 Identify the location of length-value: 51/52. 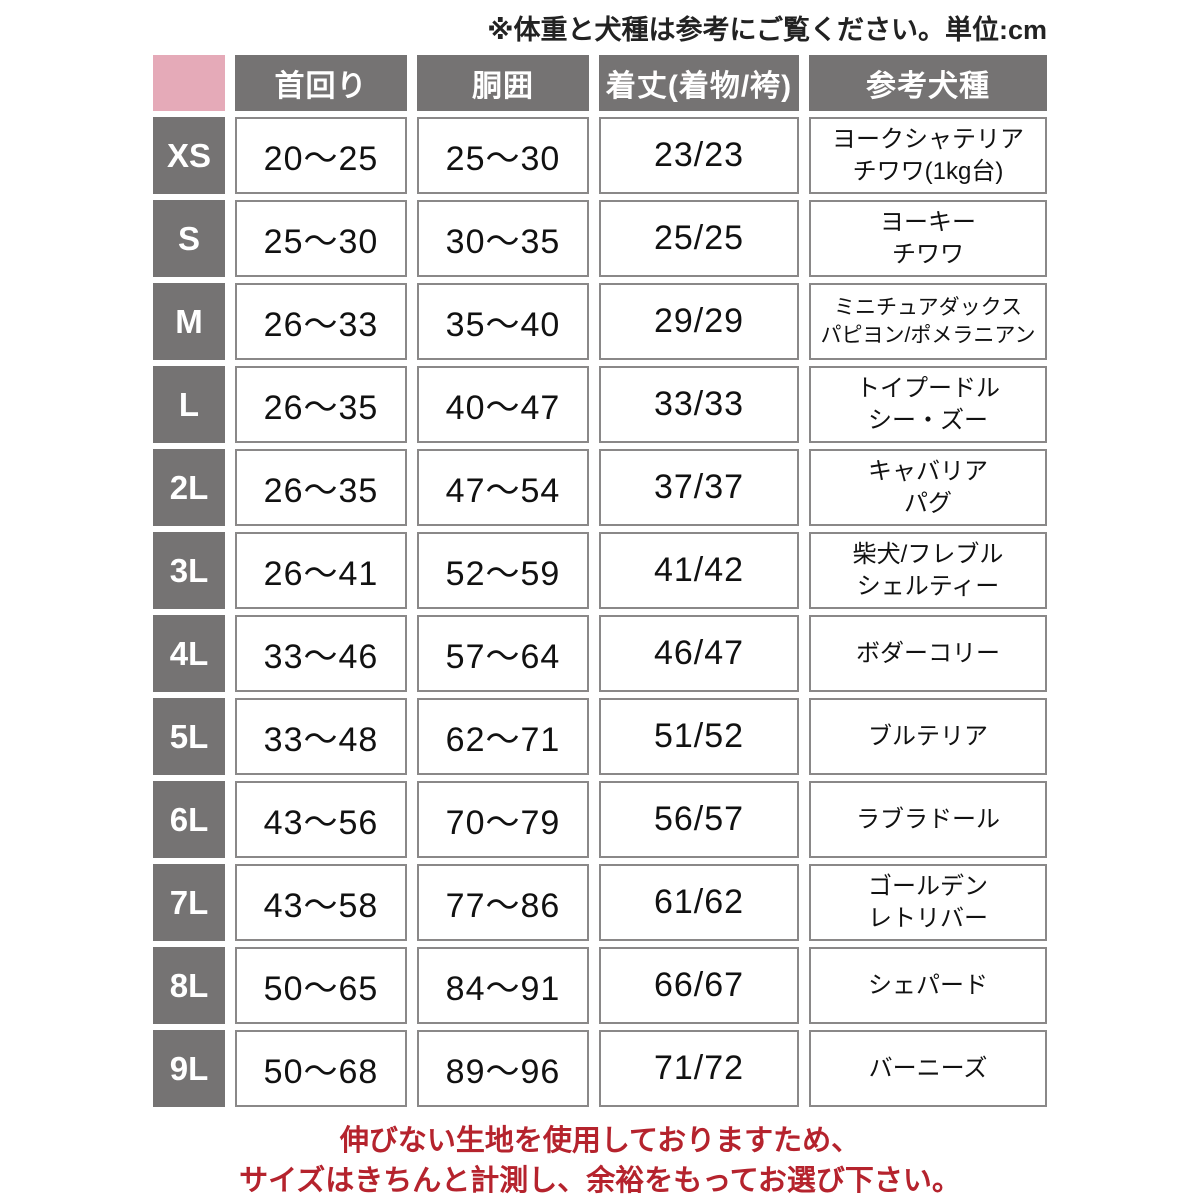
(699, 736).